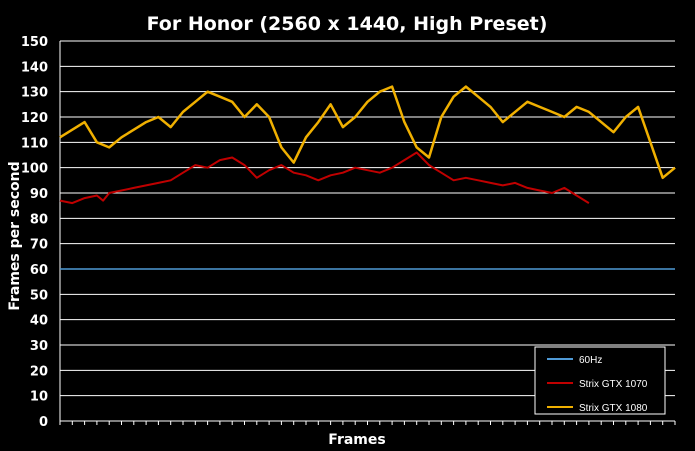 This screenshot has width=695, height=451. Describe the element at coordinates (39, 397) in the screenshot. I see `y-tick-label: 10` at that location.